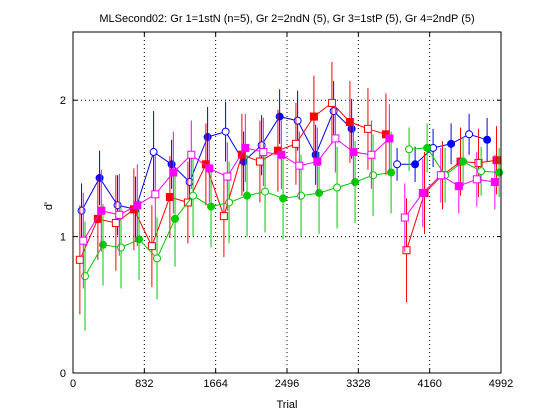 This screenshot has width=560, height=420. What do you see at coordinates (63, 101) in the screenshot?
I see `y-tick-label: 2` at bounding box center [63, 101].